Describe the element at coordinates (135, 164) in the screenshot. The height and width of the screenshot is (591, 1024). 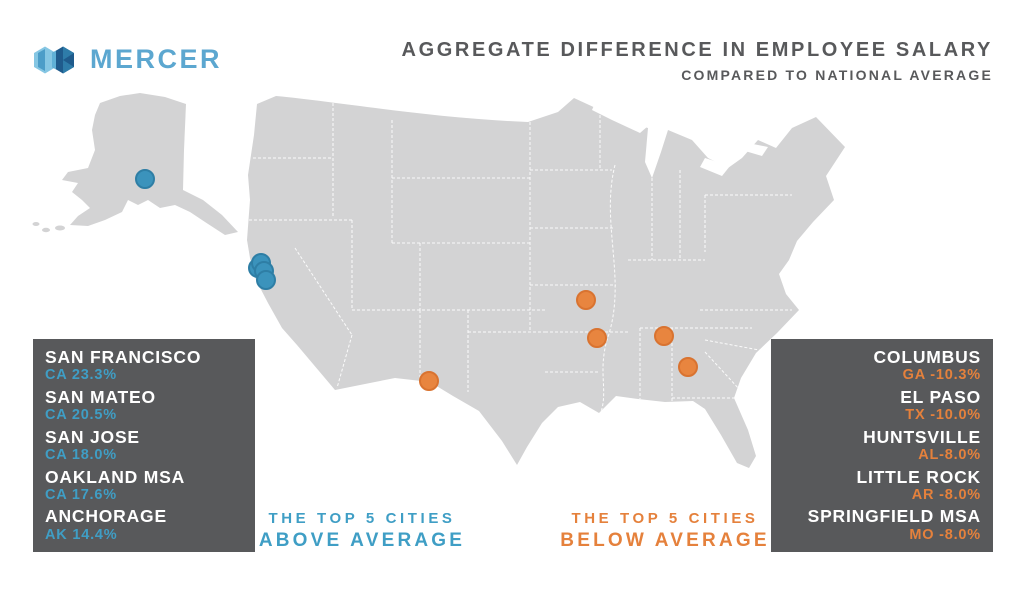
I see `alaska-silhouette` at that location.